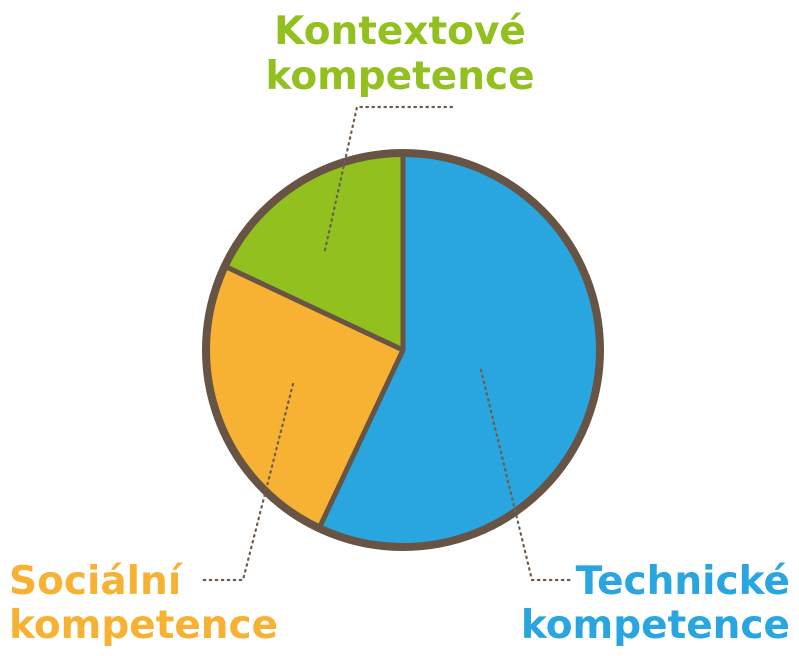 This screenshot has height=656, width=799. I want to click on leader-line-kontextove, so click(388, 178).